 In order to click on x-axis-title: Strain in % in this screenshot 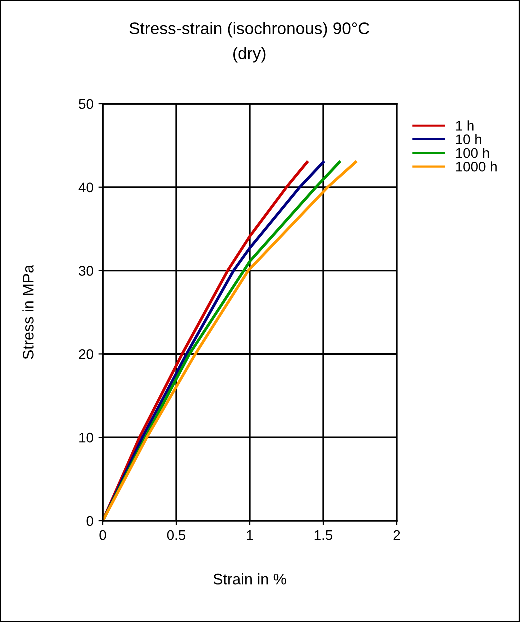, I will do `click(250, 579)`.